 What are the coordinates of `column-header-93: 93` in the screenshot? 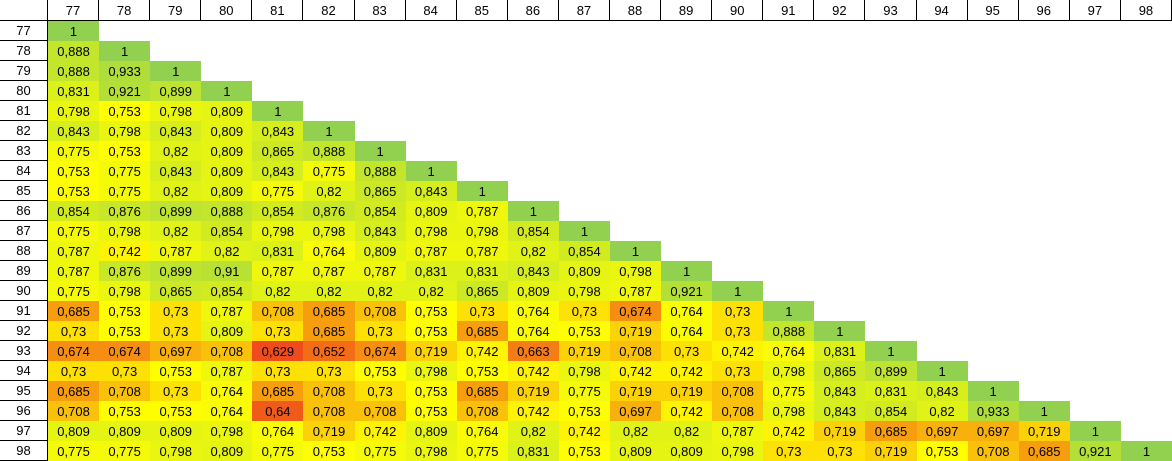 It's located at (891, 10).